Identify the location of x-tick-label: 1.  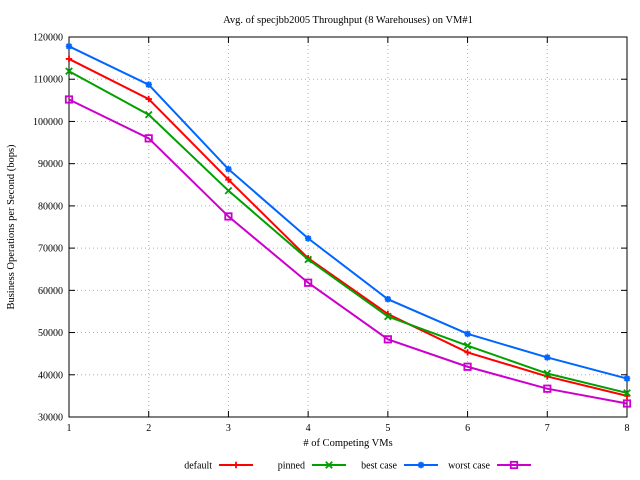
(69, 428).